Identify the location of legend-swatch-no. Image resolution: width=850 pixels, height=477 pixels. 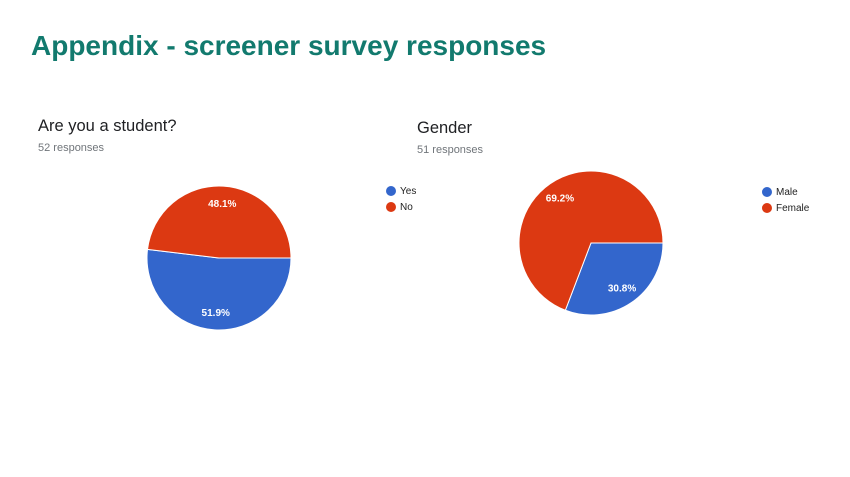
(391, 207).